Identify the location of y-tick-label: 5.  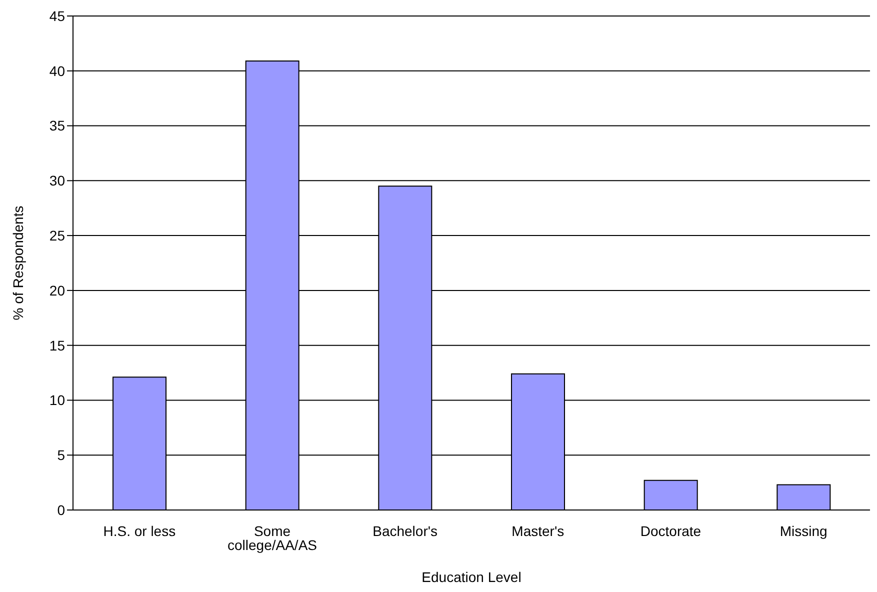
(61, 455).